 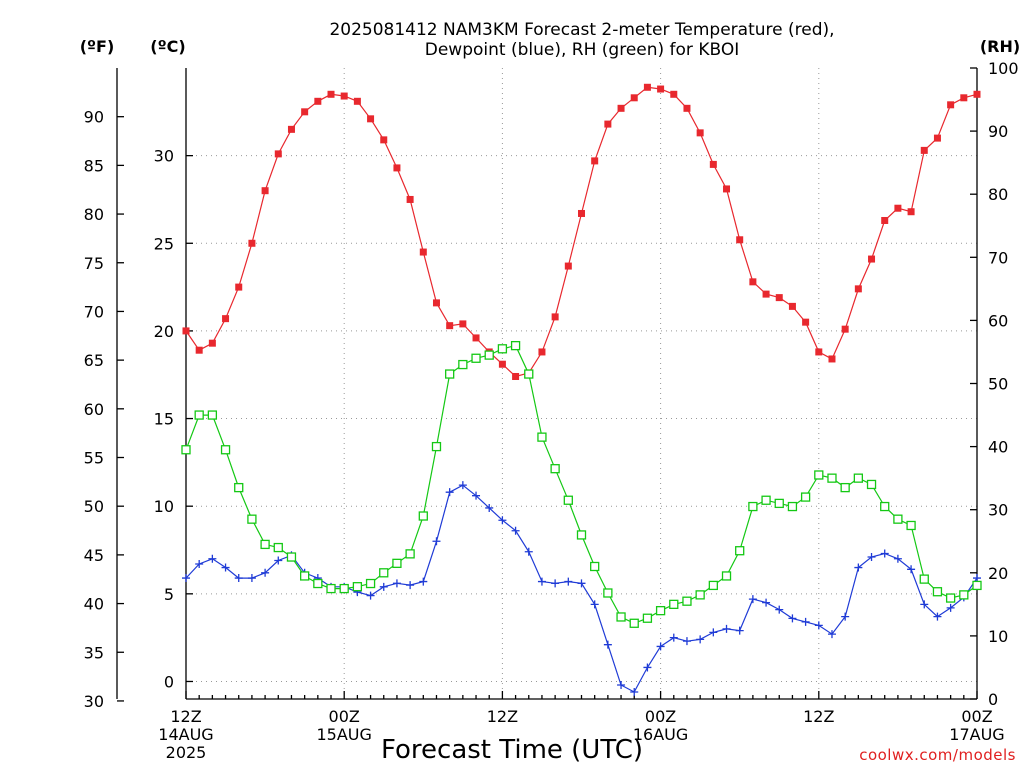 What do you see at coordinates (94, 701) in the screenshot?
I see `fahrenheit-tick-label: 30` at bounding box center [94, 701].